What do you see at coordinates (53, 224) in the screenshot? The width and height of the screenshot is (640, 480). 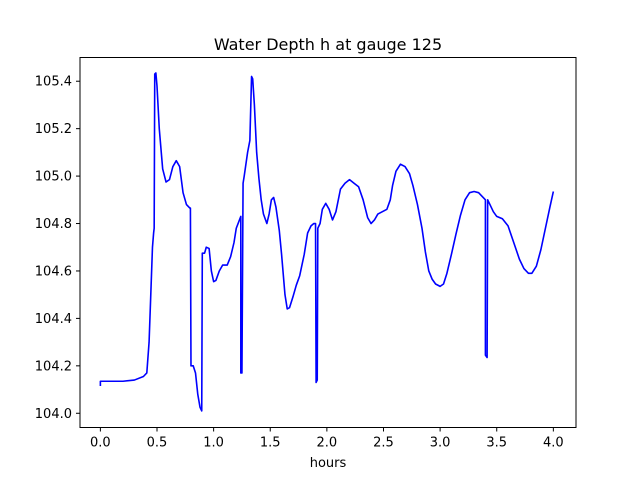 I see `y-tick-label: 104.8` at bounding box center [53, 224].